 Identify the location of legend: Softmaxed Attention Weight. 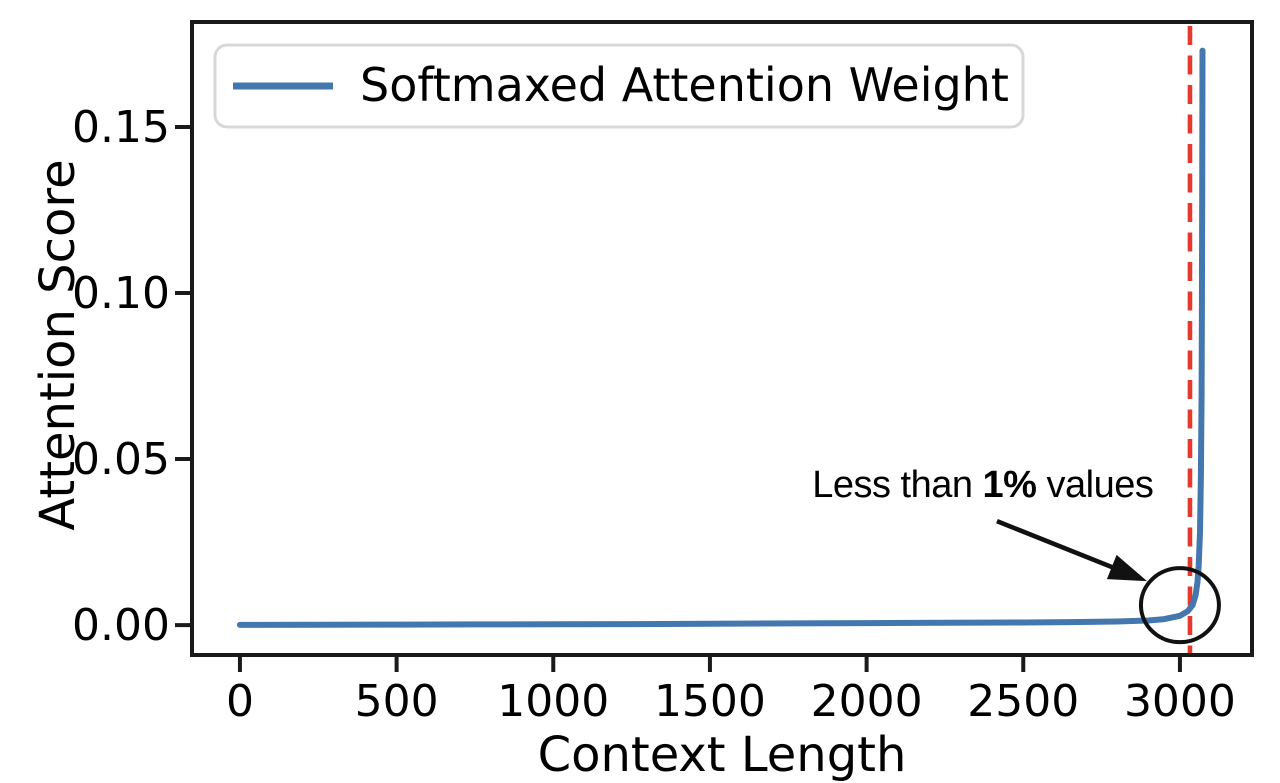
(619, 86).